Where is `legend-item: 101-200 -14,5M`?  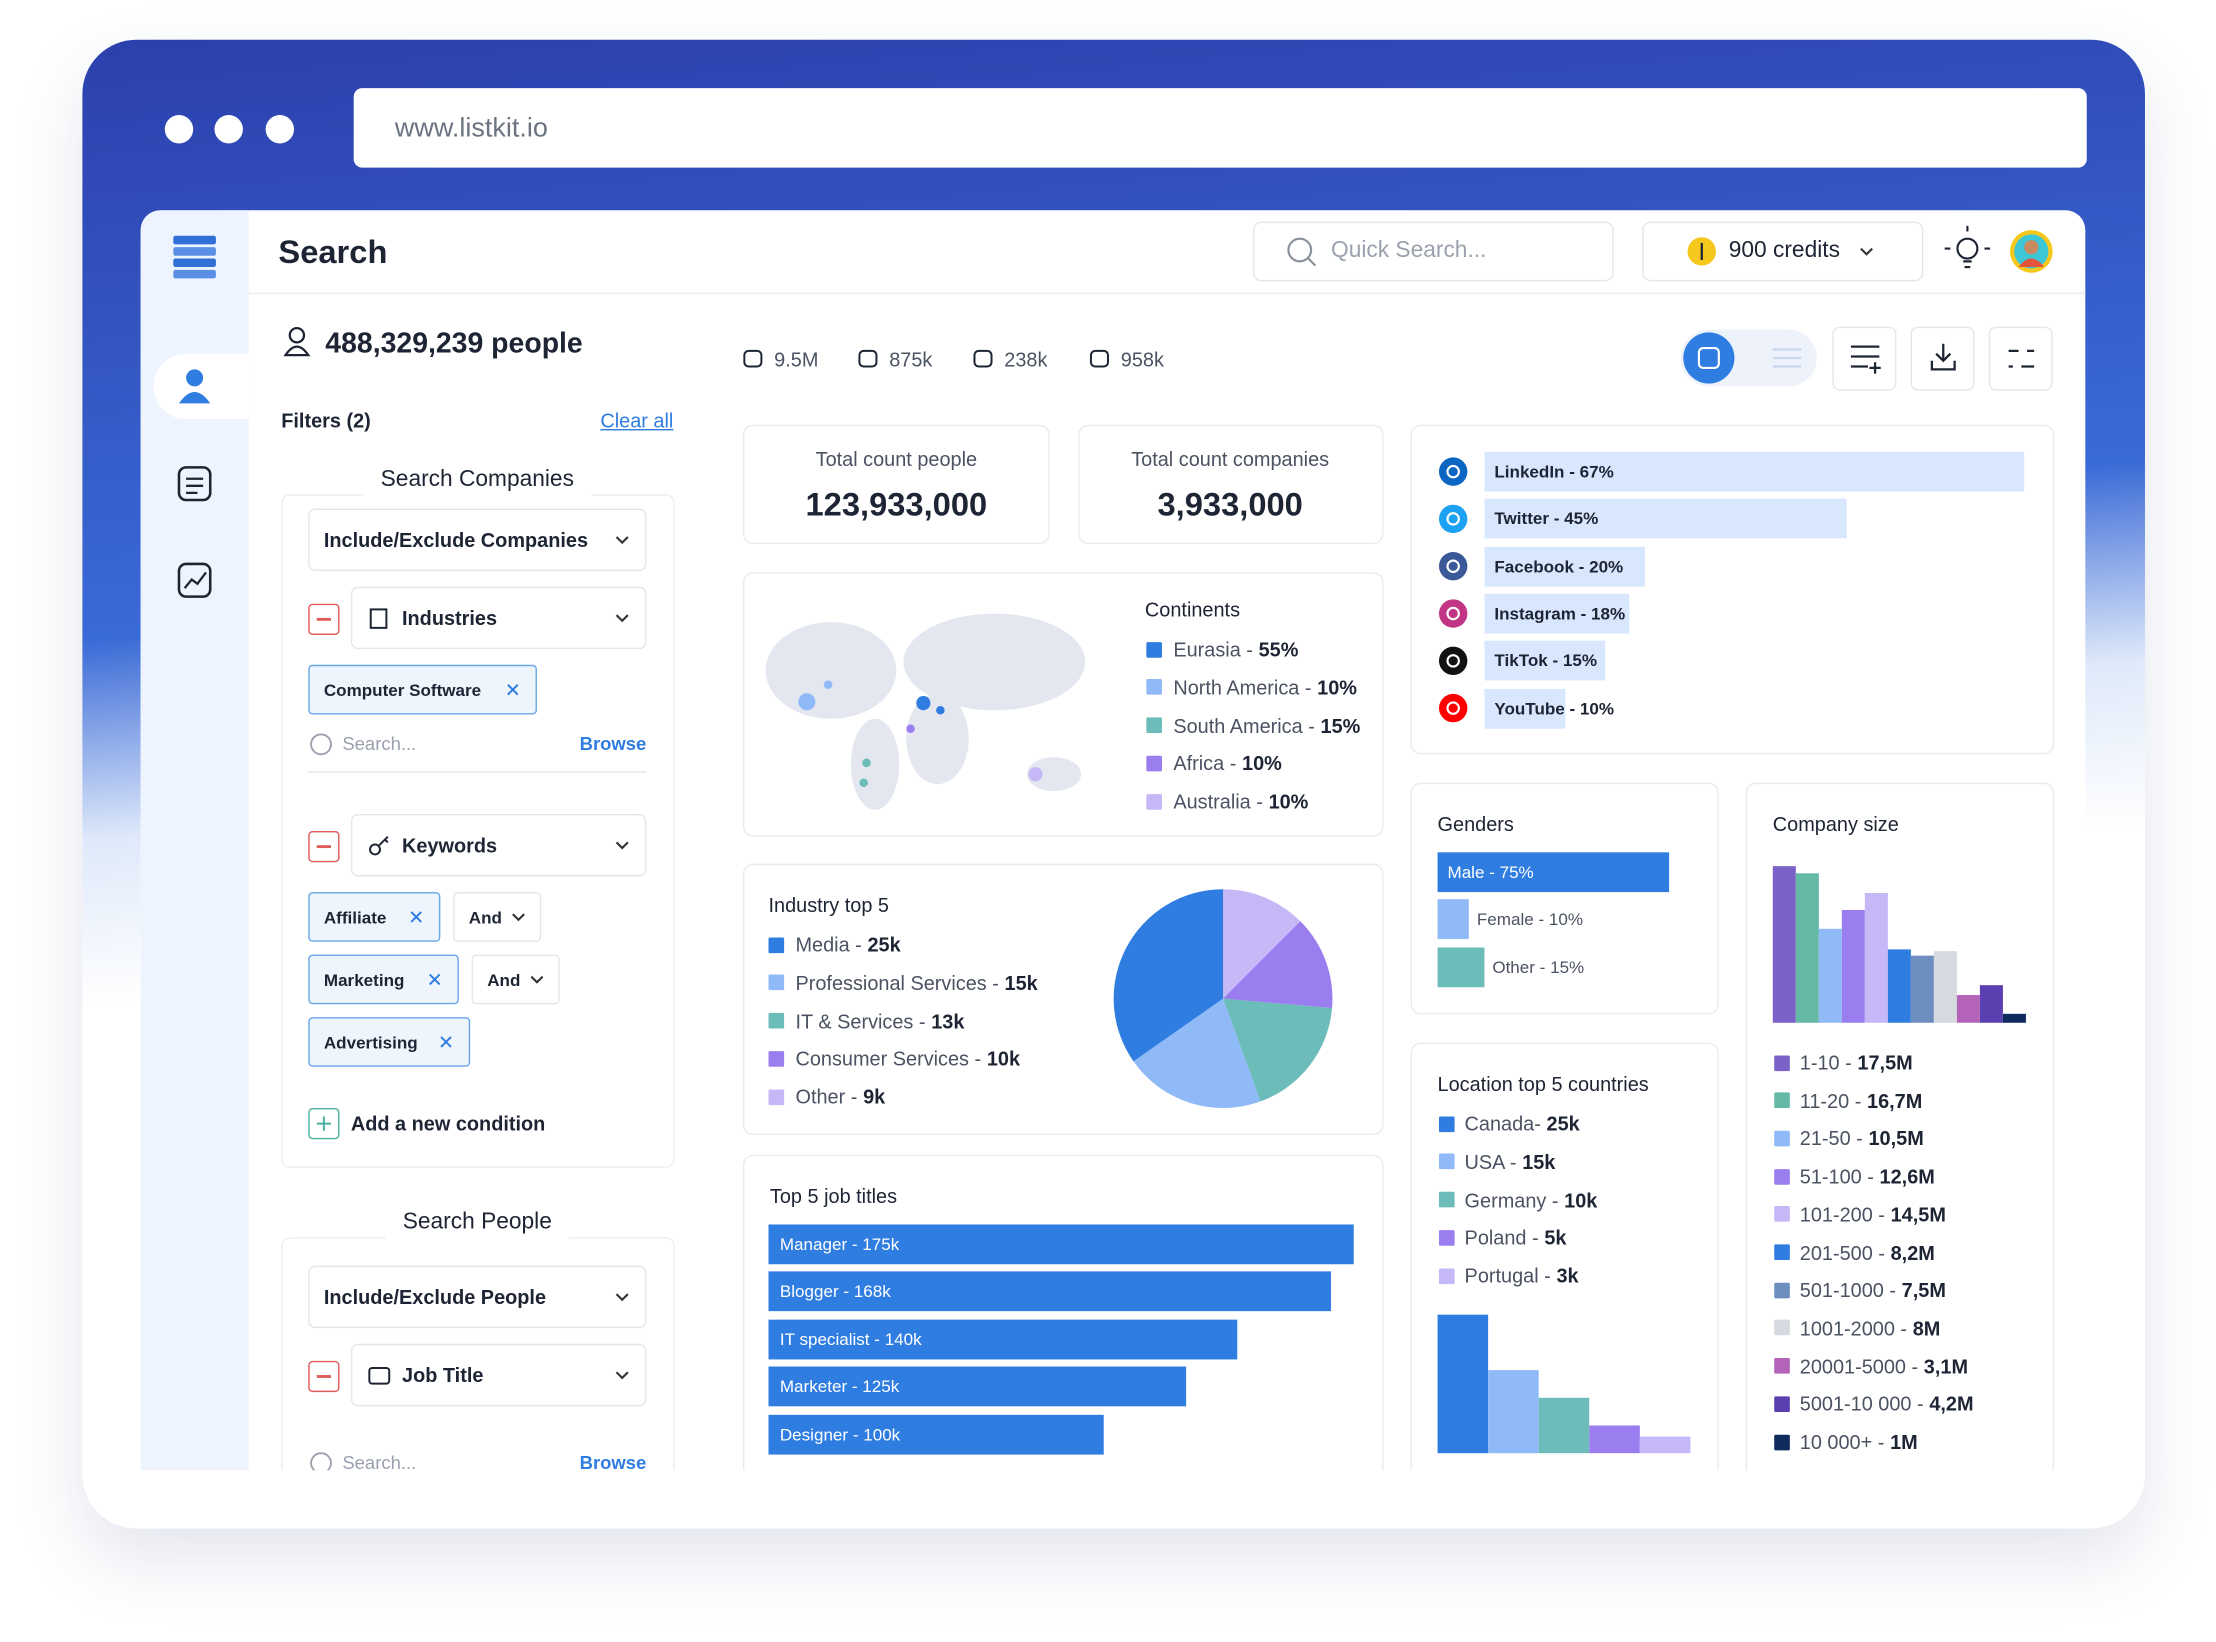 legend-item: 101-200 -14,5M is located at coordinates (1873, 1214).